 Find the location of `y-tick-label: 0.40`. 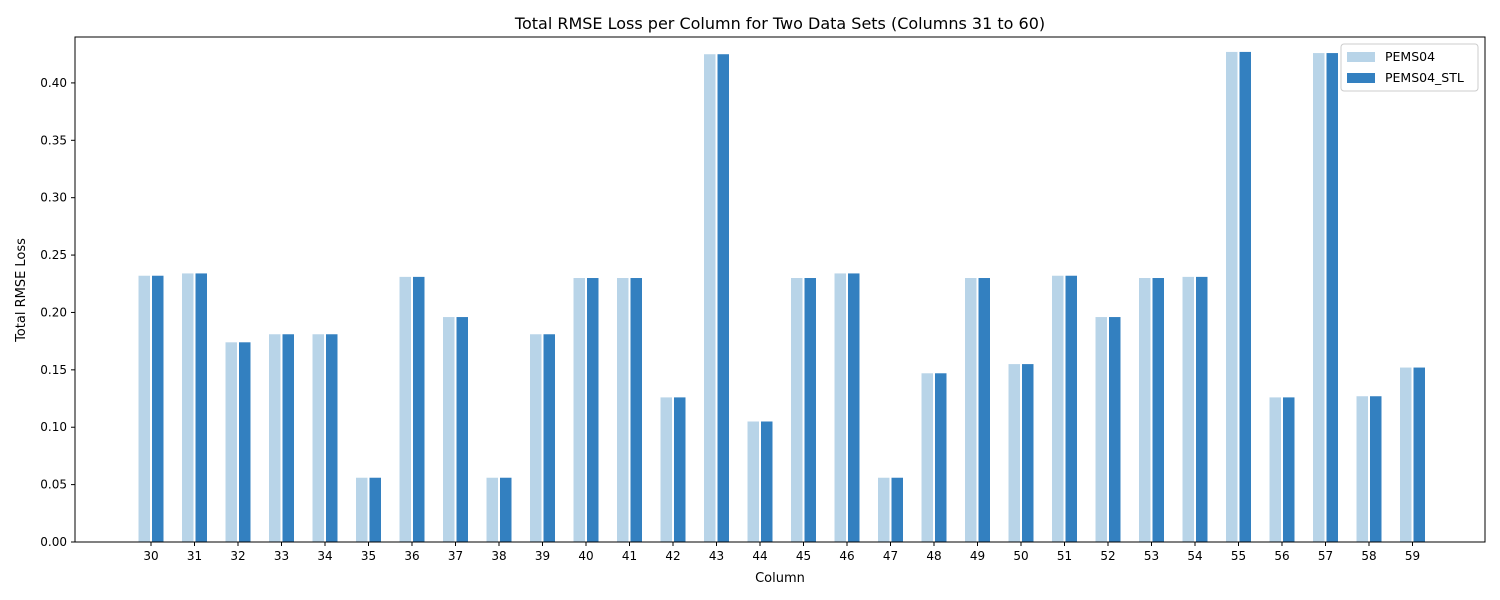

y-tick-label: 0.40 is located at coordinates (53, 83).